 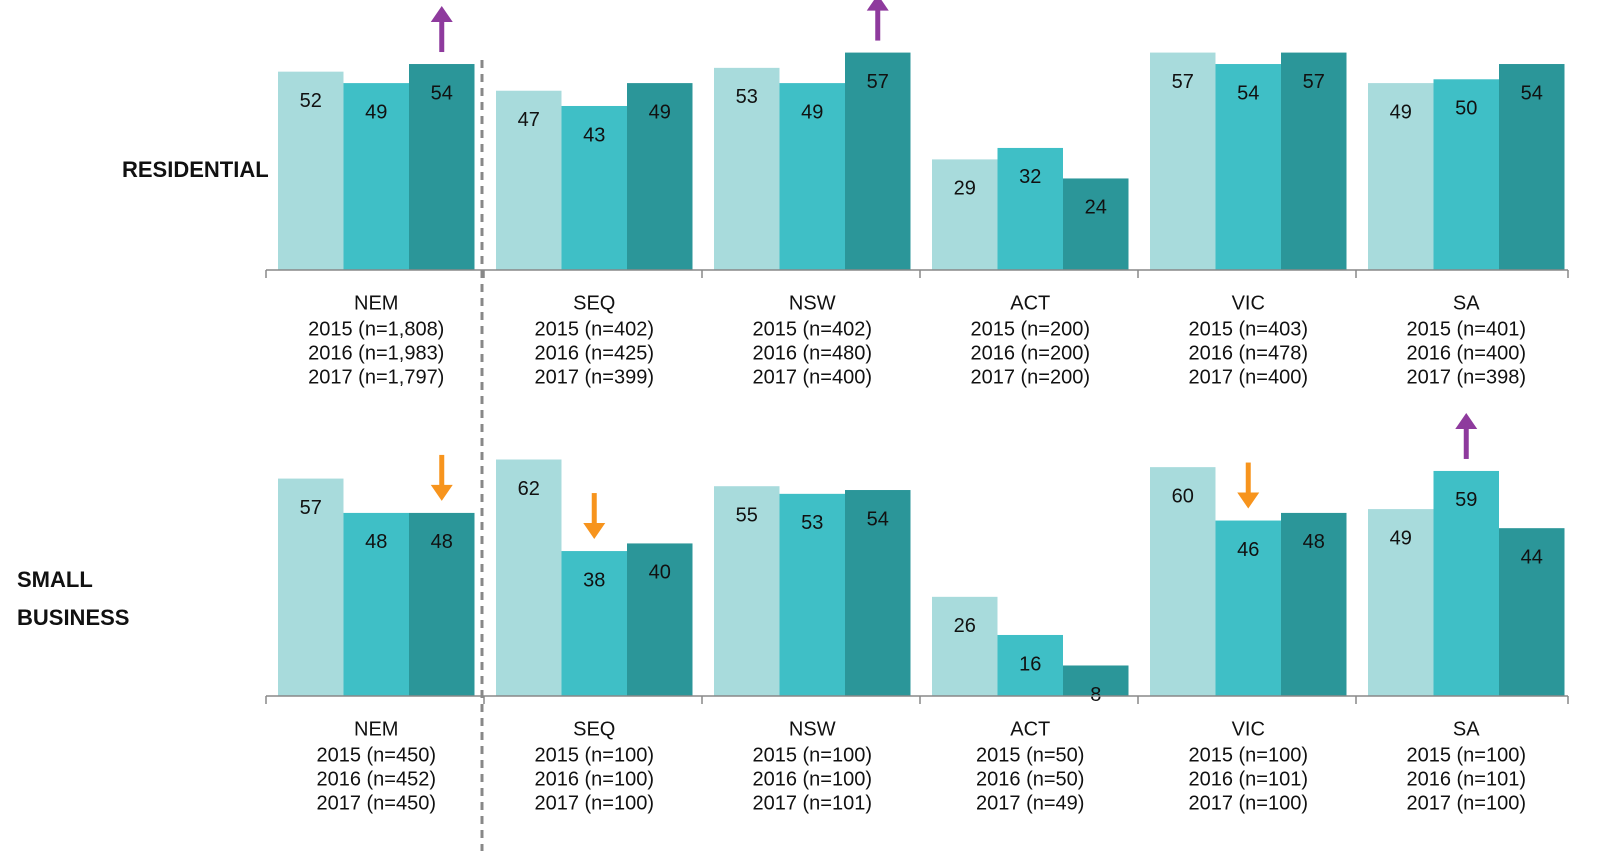 I want to click on value-label: 60, so click(x=1183, y=496).